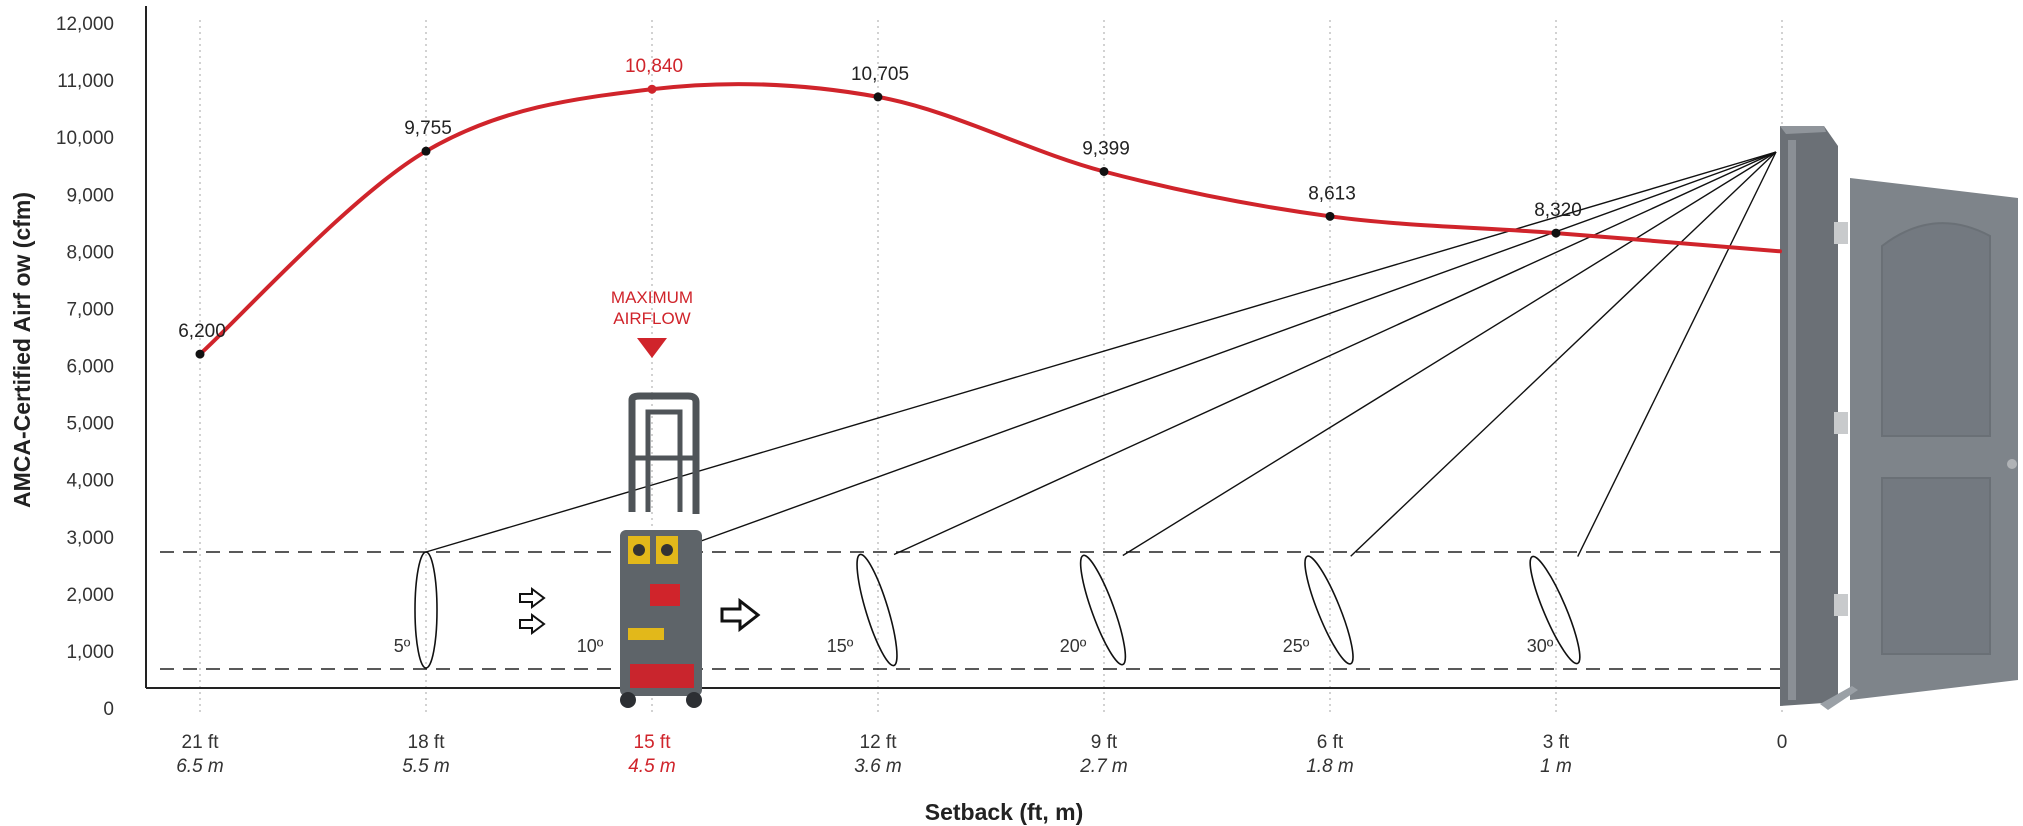  I want to click on door-illustration, so click(1899, 418).